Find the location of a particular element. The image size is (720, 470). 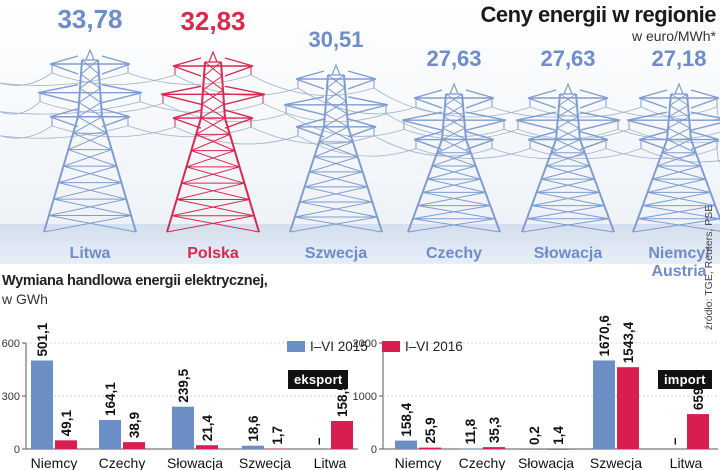

country-name-5-line-1: Austria is located at coordinates (678, 271).